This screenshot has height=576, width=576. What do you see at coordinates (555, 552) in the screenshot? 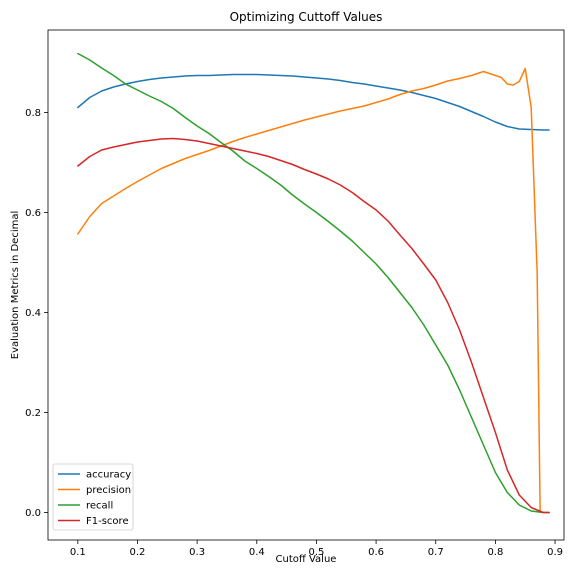
I see `x-tick-label: 0.9` at bounding box center [555, 552].